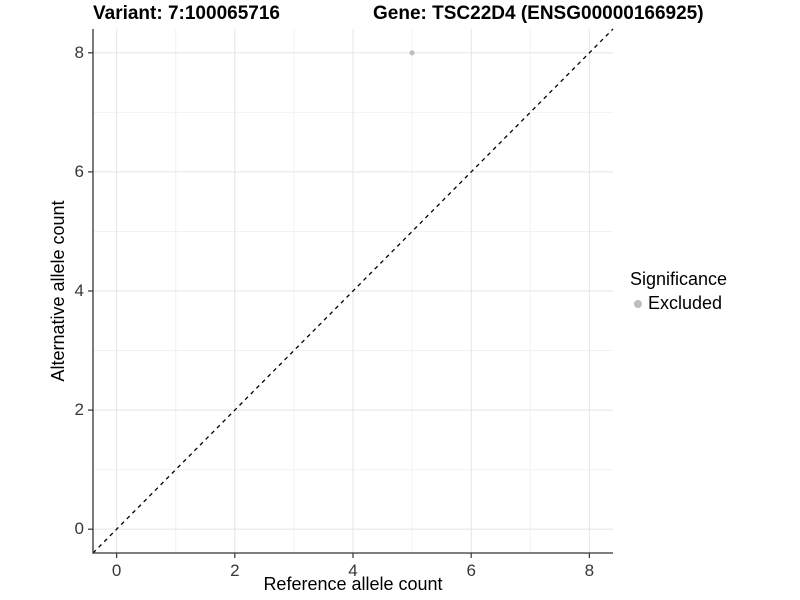 This screenshot has height=600, width=800. What do you see at coordinates (471, 570) in the screenshot?
I see `x-tick-label: 6` at bounding box center [471, 570].